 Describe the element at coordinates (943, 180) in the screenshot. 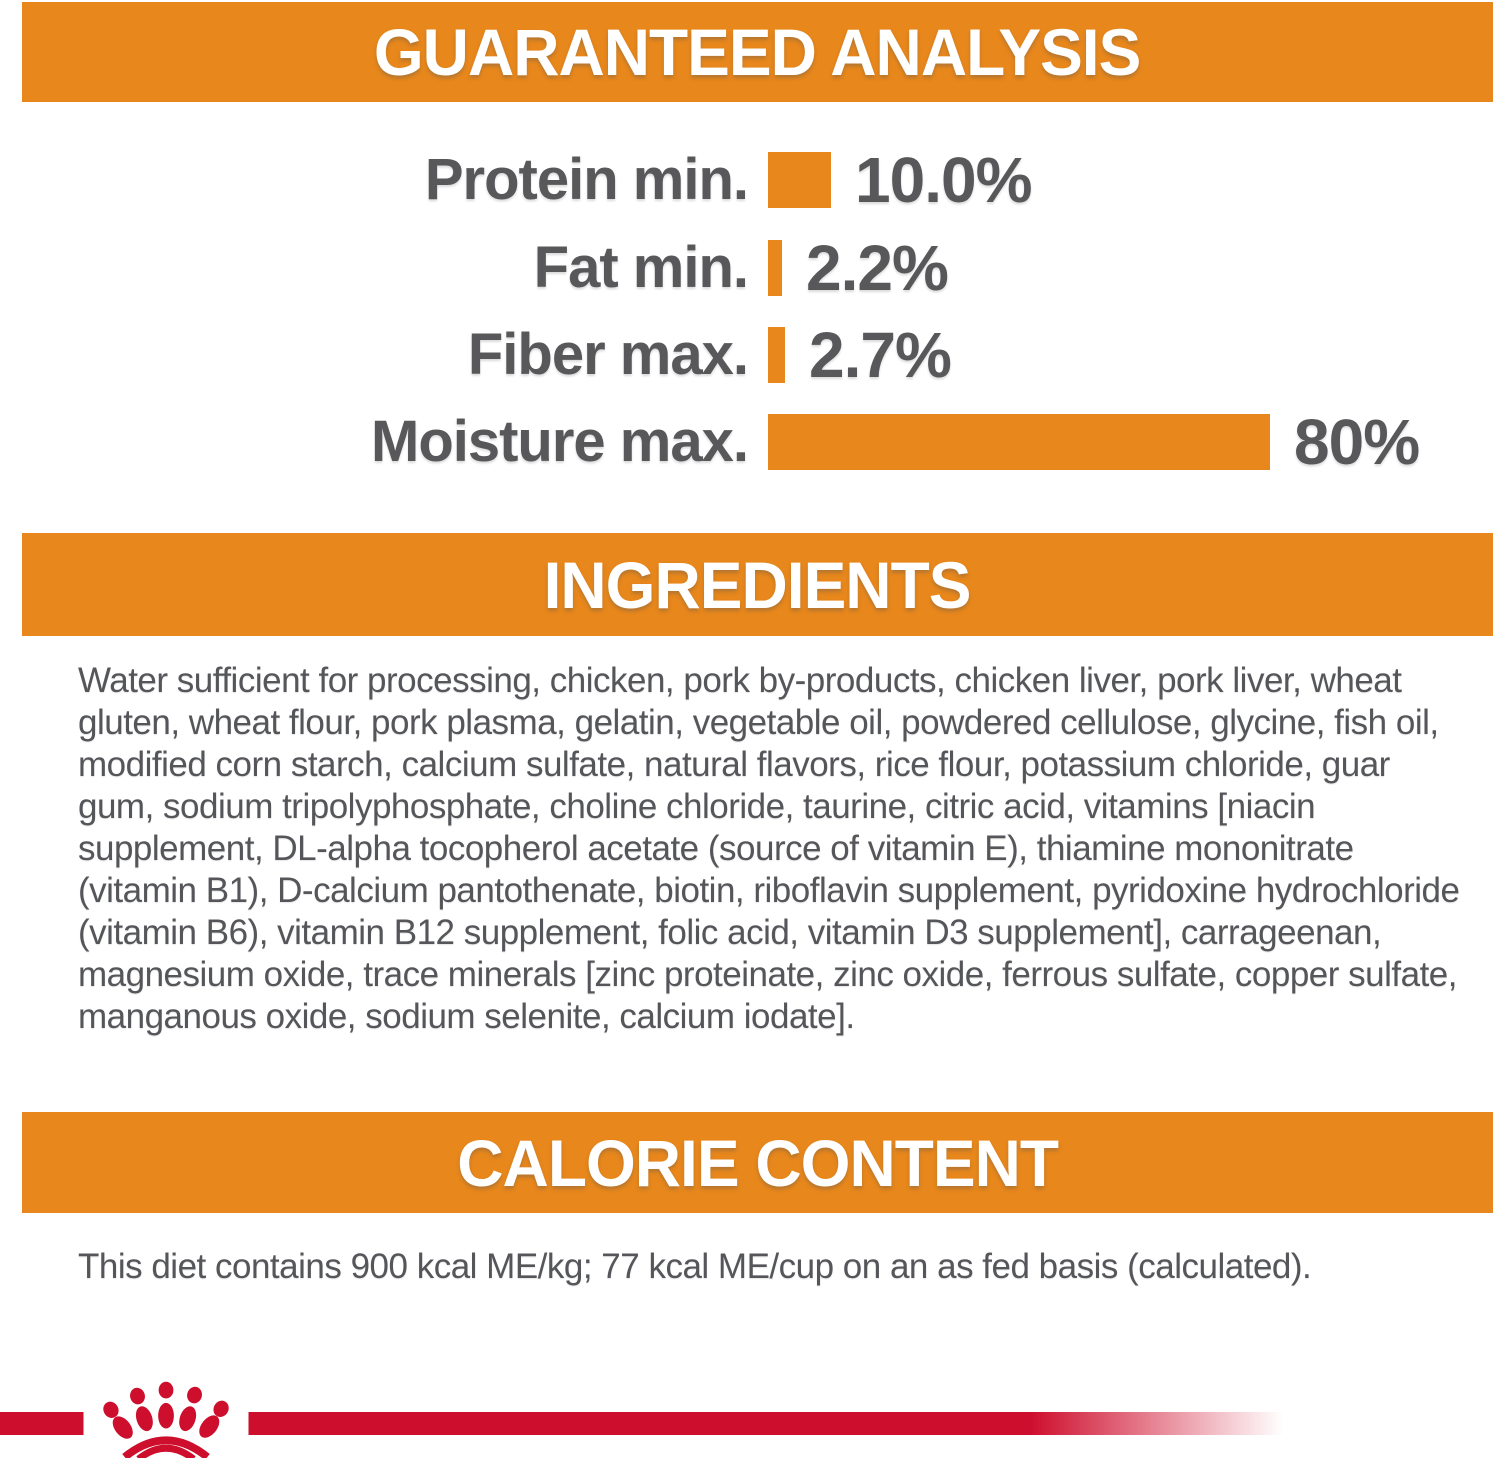

I see `analysis-value: 10.0%` at that location.